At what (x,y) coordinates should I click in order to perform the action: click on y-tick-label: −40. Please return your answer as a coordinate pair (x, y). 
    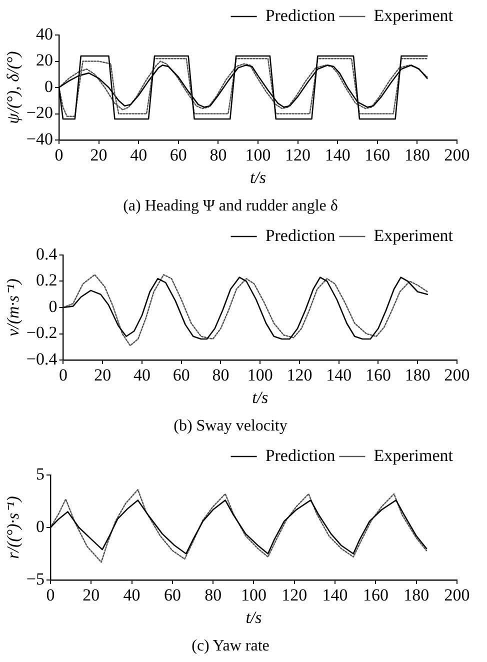
    Looking at the image, I should click on (39, 138).